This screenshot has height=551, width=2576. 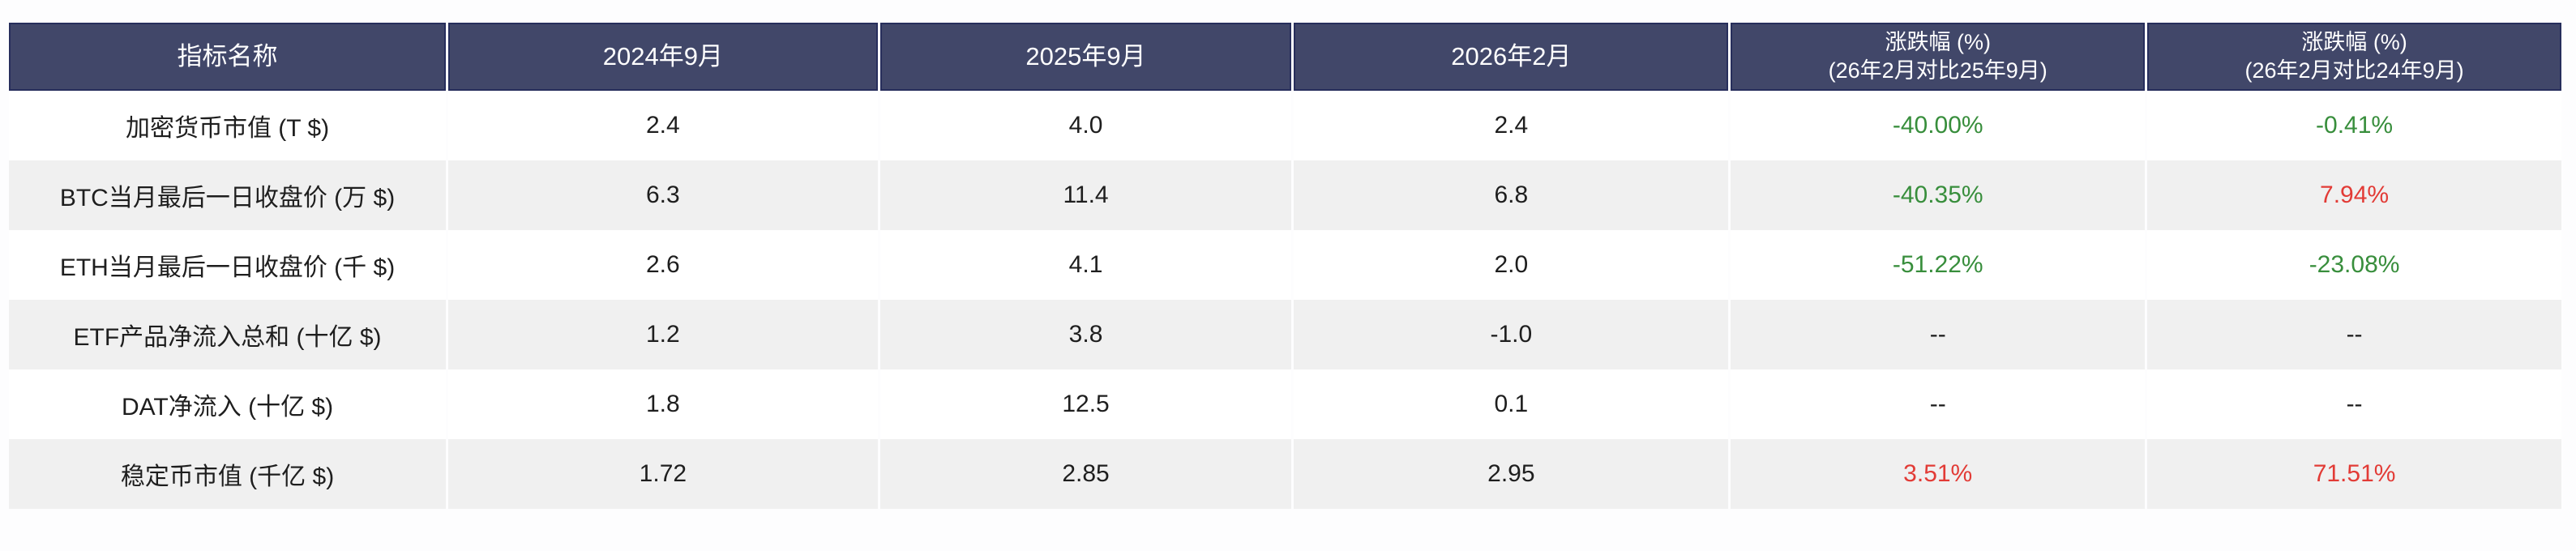 I want to click on value-cell: 1.72, so click(x=663, y=474).